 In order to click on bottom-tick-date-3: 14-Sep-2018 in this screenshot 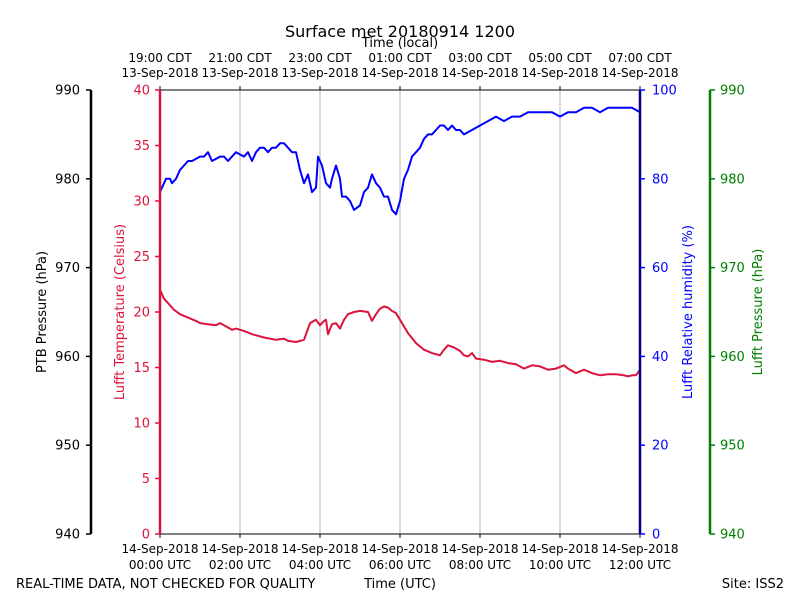, I will do `click(399, 549)`.